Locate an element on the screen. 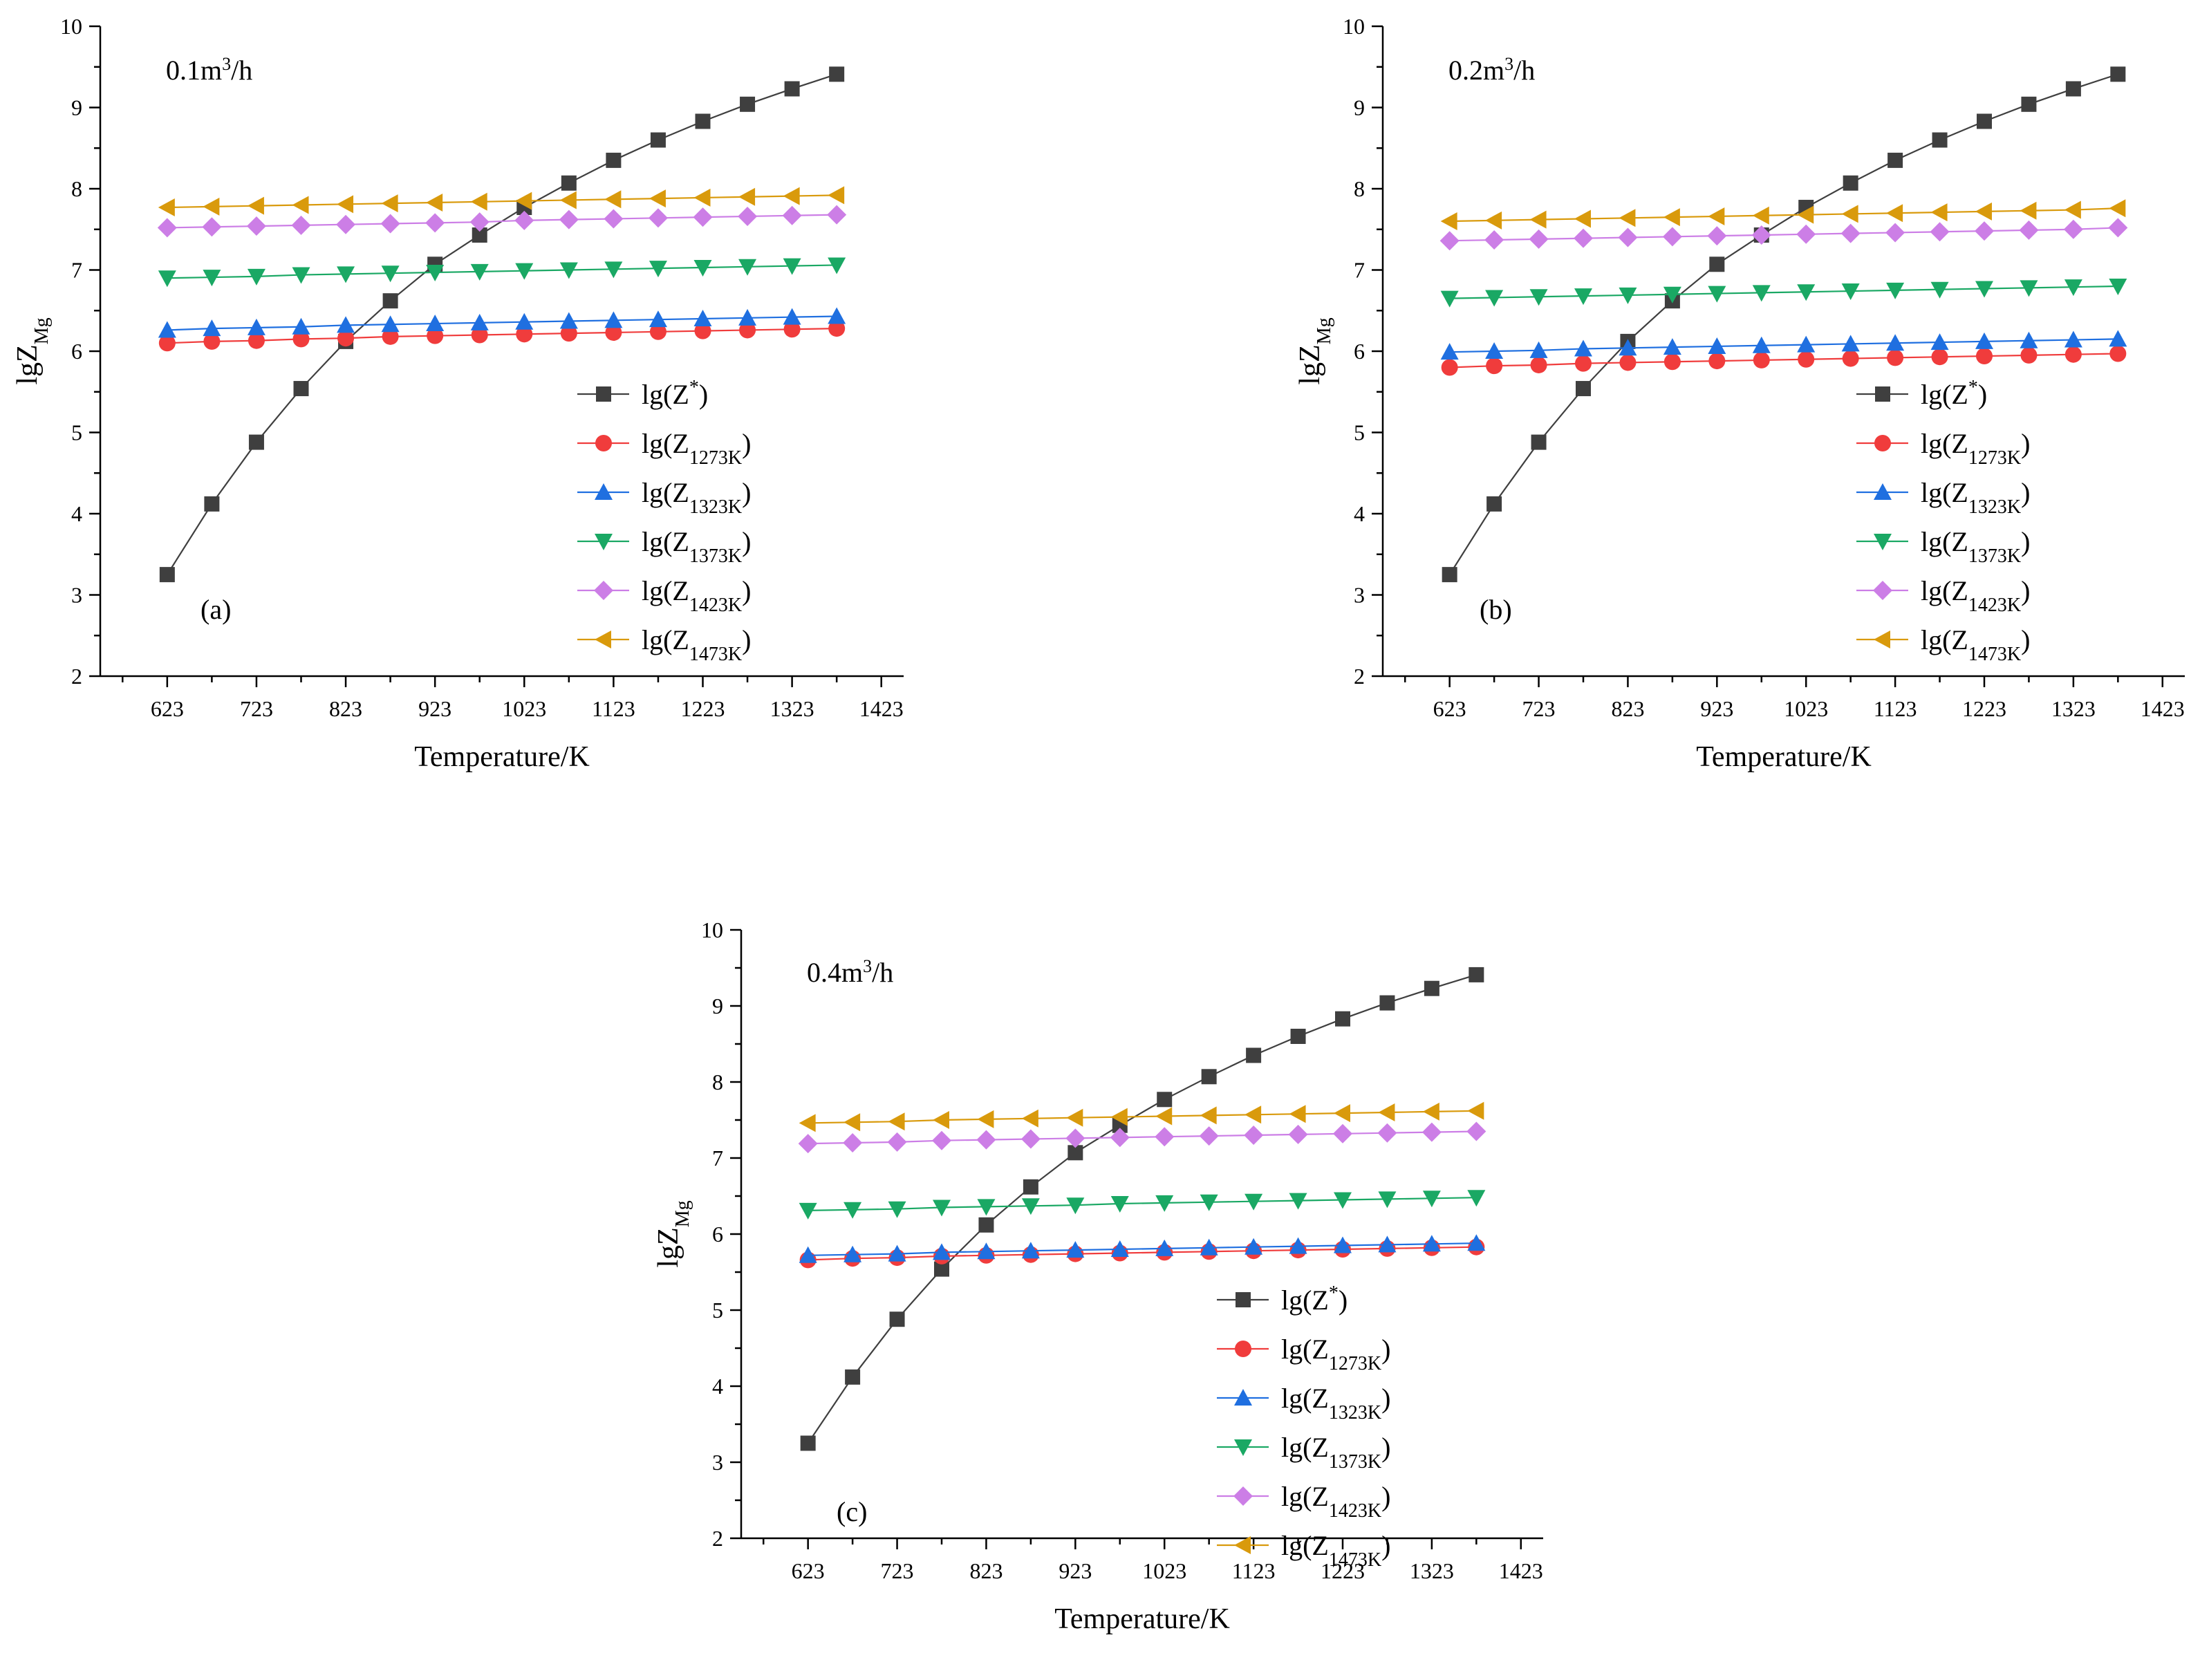 The image size is (2200, 1680). legend-item-z1323: lg(Z1323K) is located at coordinates (664, 497).